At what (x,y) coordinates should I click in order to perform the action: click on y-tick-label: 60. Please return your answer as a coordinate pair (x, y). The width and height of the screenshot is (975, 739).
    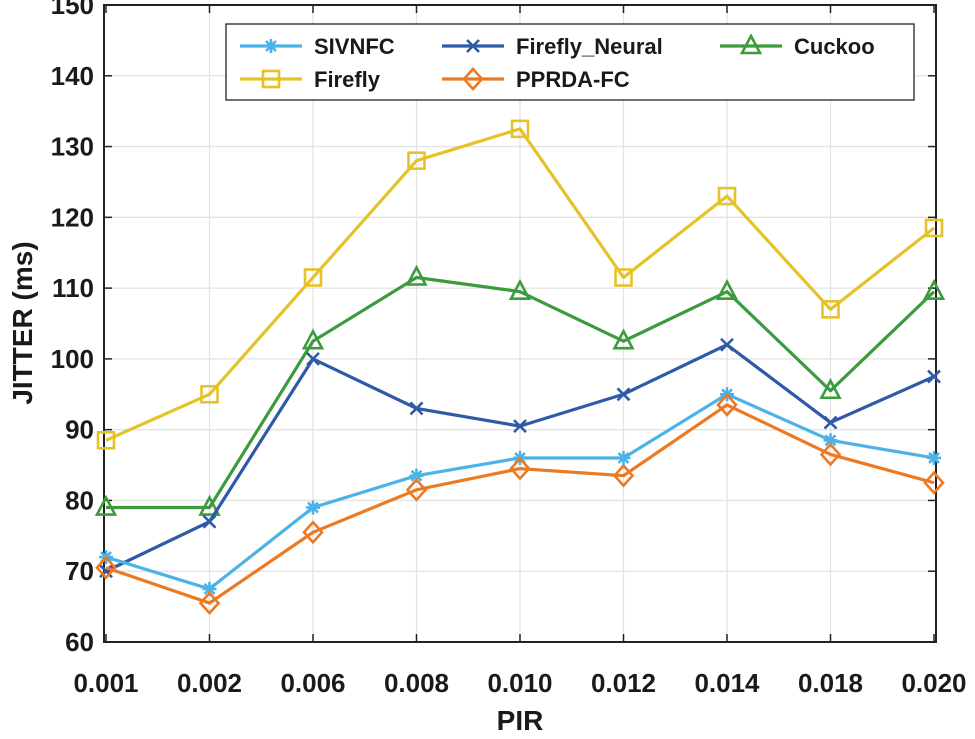
    Looking at the image, I should click on (79, 642).